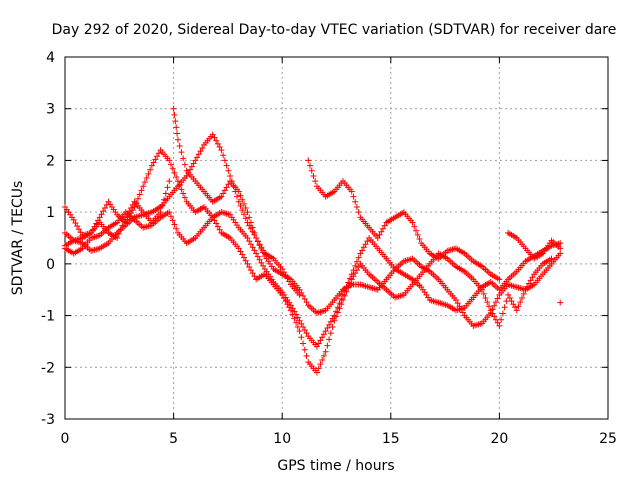 The image size is (640, 480). Describe the element at coordinates (335, 466) in the screenshot. I see `x-axis-label: GPS time / hours` at that location.